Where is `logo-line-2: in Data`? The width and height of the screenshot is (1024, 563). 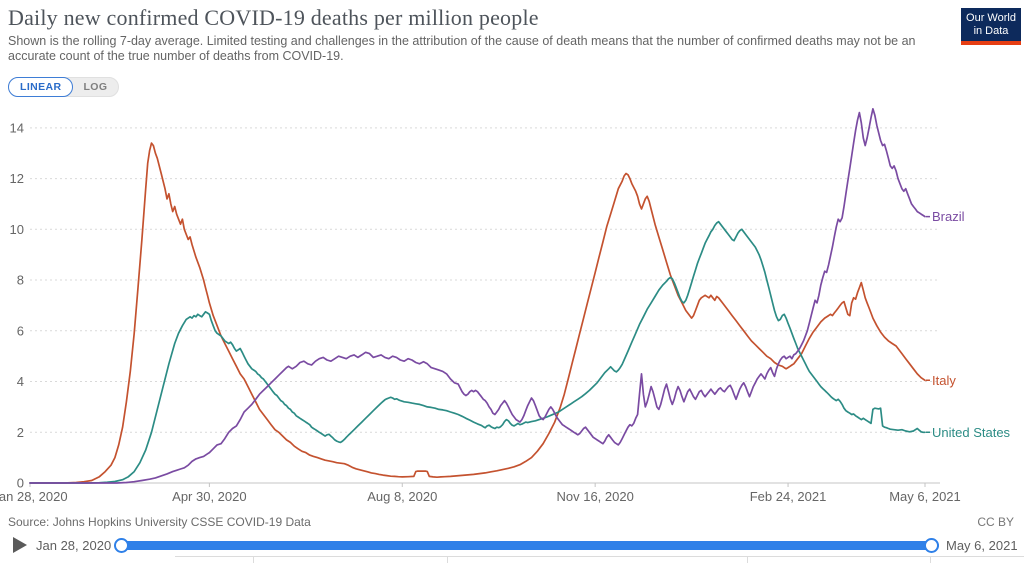
logo-line-2: in Data is located at coordinates (991, 31).